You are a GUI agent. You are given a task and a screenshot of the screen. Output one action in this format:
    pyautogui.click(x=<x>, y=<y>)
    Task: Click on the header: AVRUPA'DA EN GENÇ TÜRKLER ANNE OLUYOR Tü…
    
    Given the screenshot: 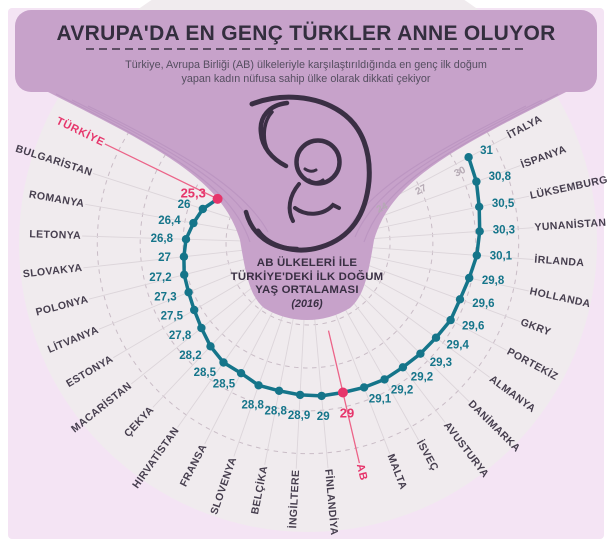 What is the action you would take?
    pyautogui.click(x=305, y=53)
    